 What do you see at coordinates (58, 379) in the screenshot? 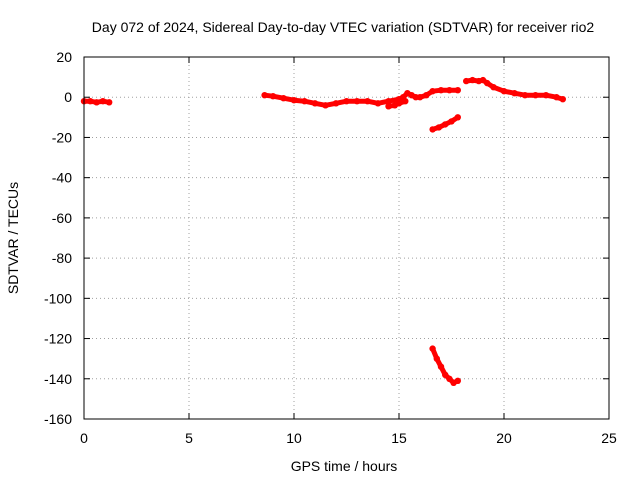
I see `y-tick-label: -140` at bounding box center [58, 379].